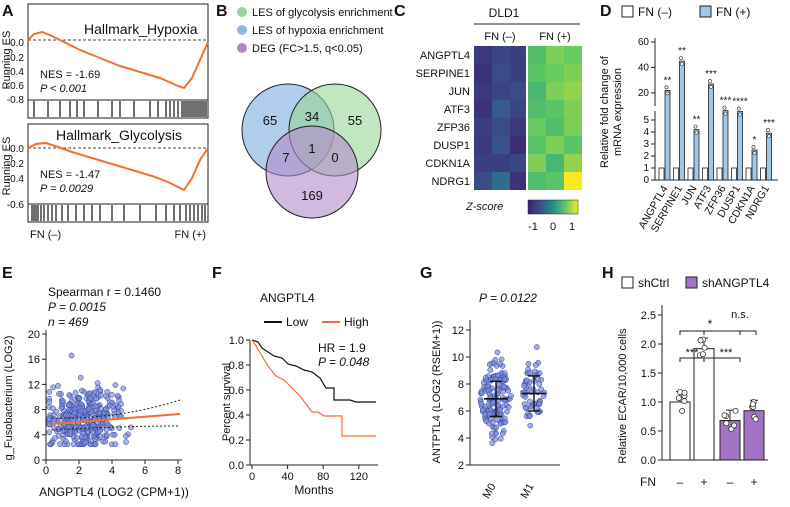 The image size is (790, 507). What do you see at coordinates (447, 164) in the screenshot?
I see `heatmap-gene-label: CDKN1A` at bounding box center [447, 164].